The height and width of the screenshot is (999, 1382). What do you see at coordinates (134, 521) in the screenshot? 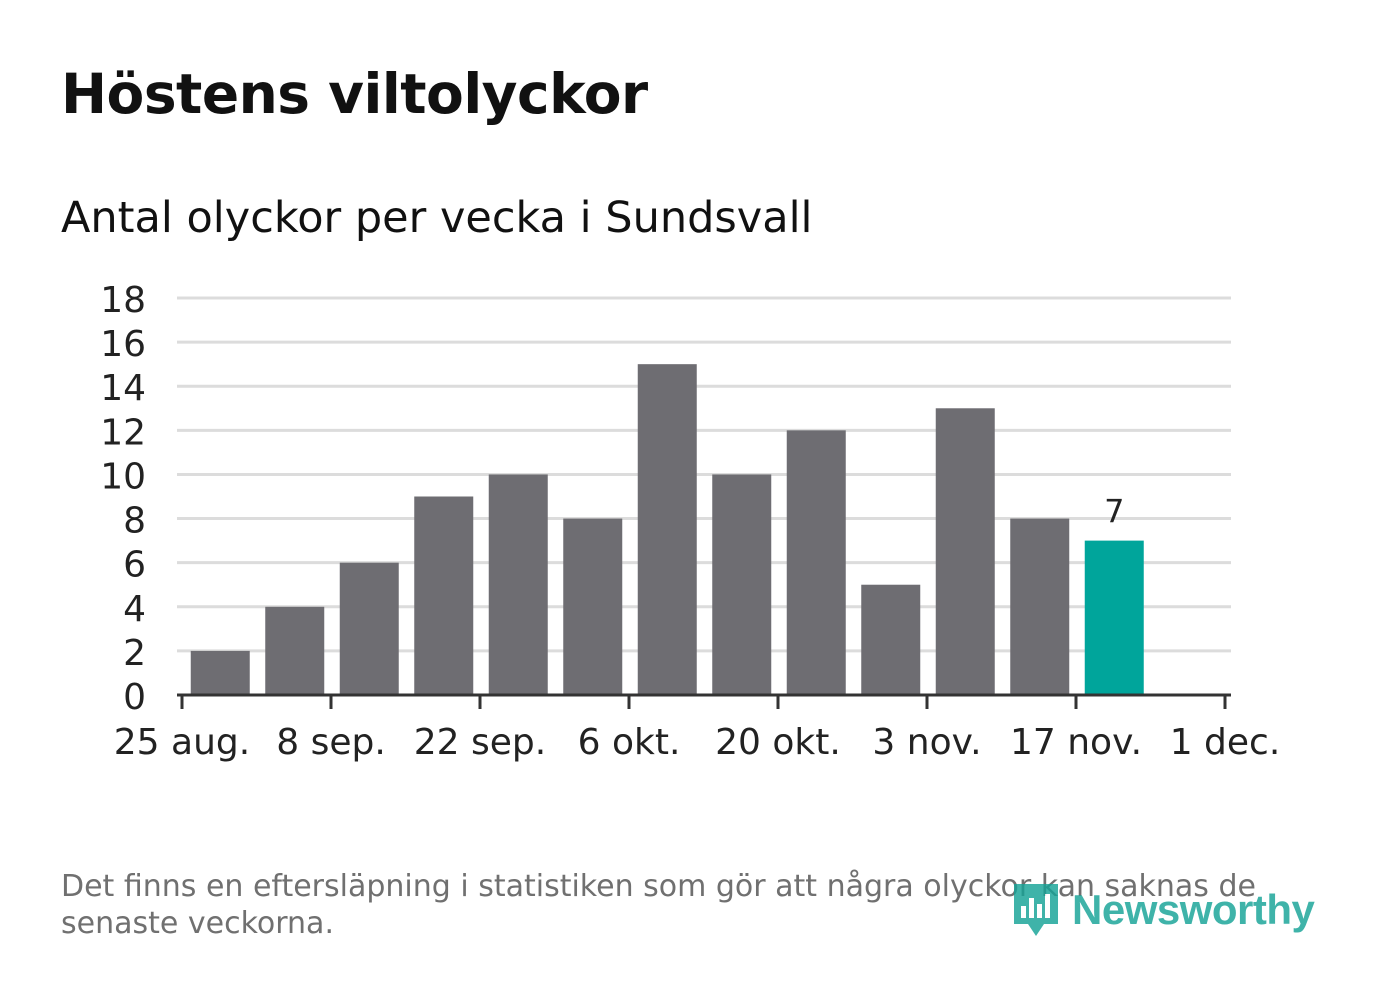
I see `y-tick-label: 8` at bounding box center [134, 521].